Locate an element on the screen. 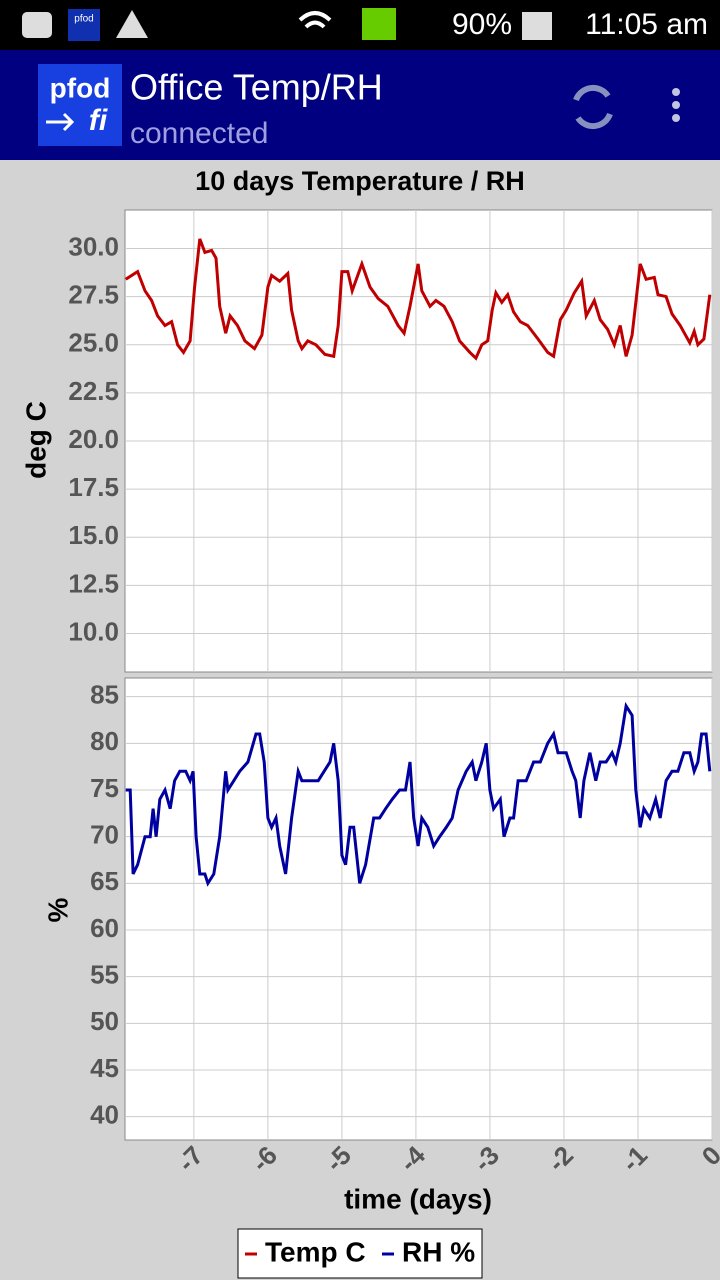 The image size is (720, 1280). legend is located at coordinates (360, 1253).